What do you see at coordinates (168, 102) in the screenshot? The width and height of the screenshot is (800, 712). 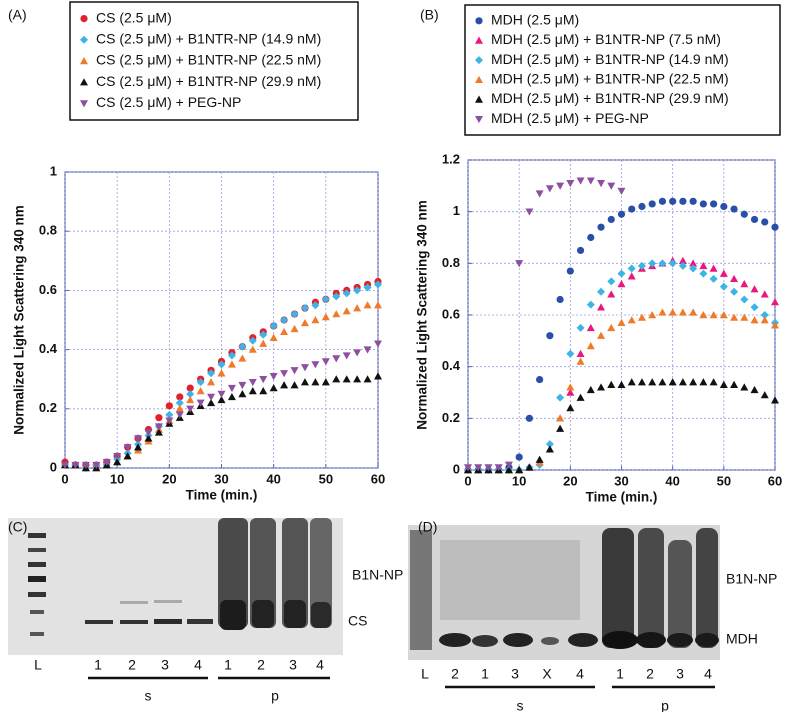 I see `legend-label: CS (2.5 μM) + PEG-NP` at bounding box center [168, 102].